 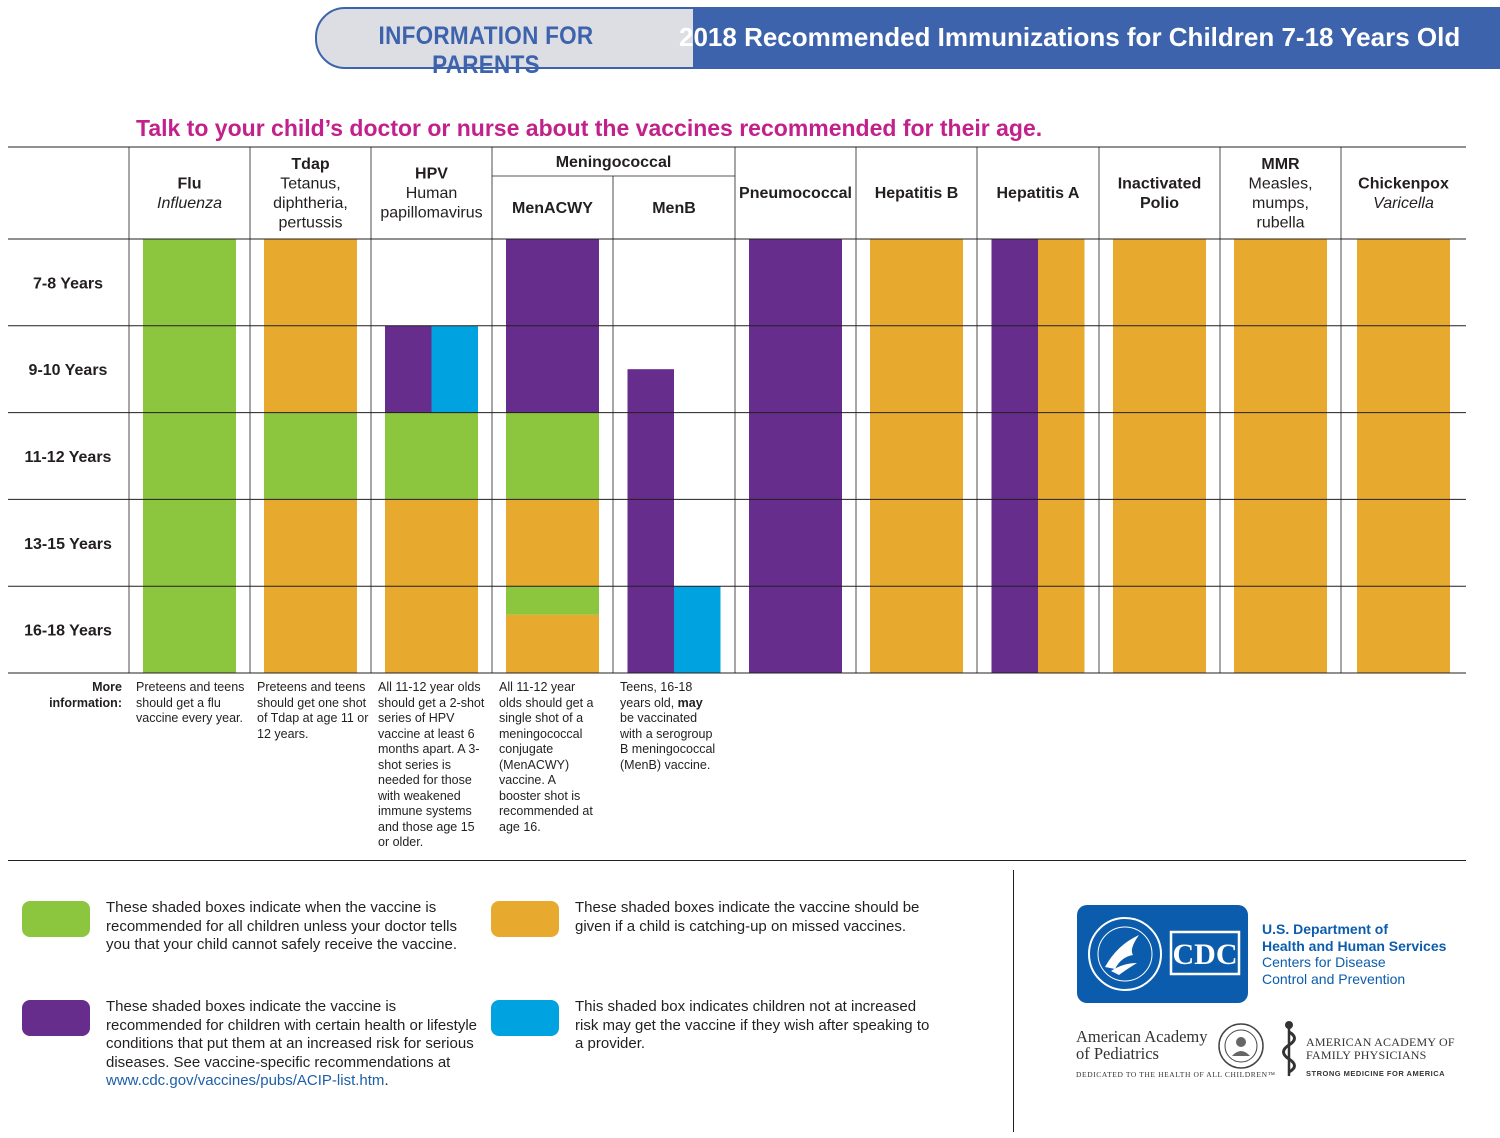 I want to click on column-subheader-chickenpox: Varicella, so click(x=1403, y=203).